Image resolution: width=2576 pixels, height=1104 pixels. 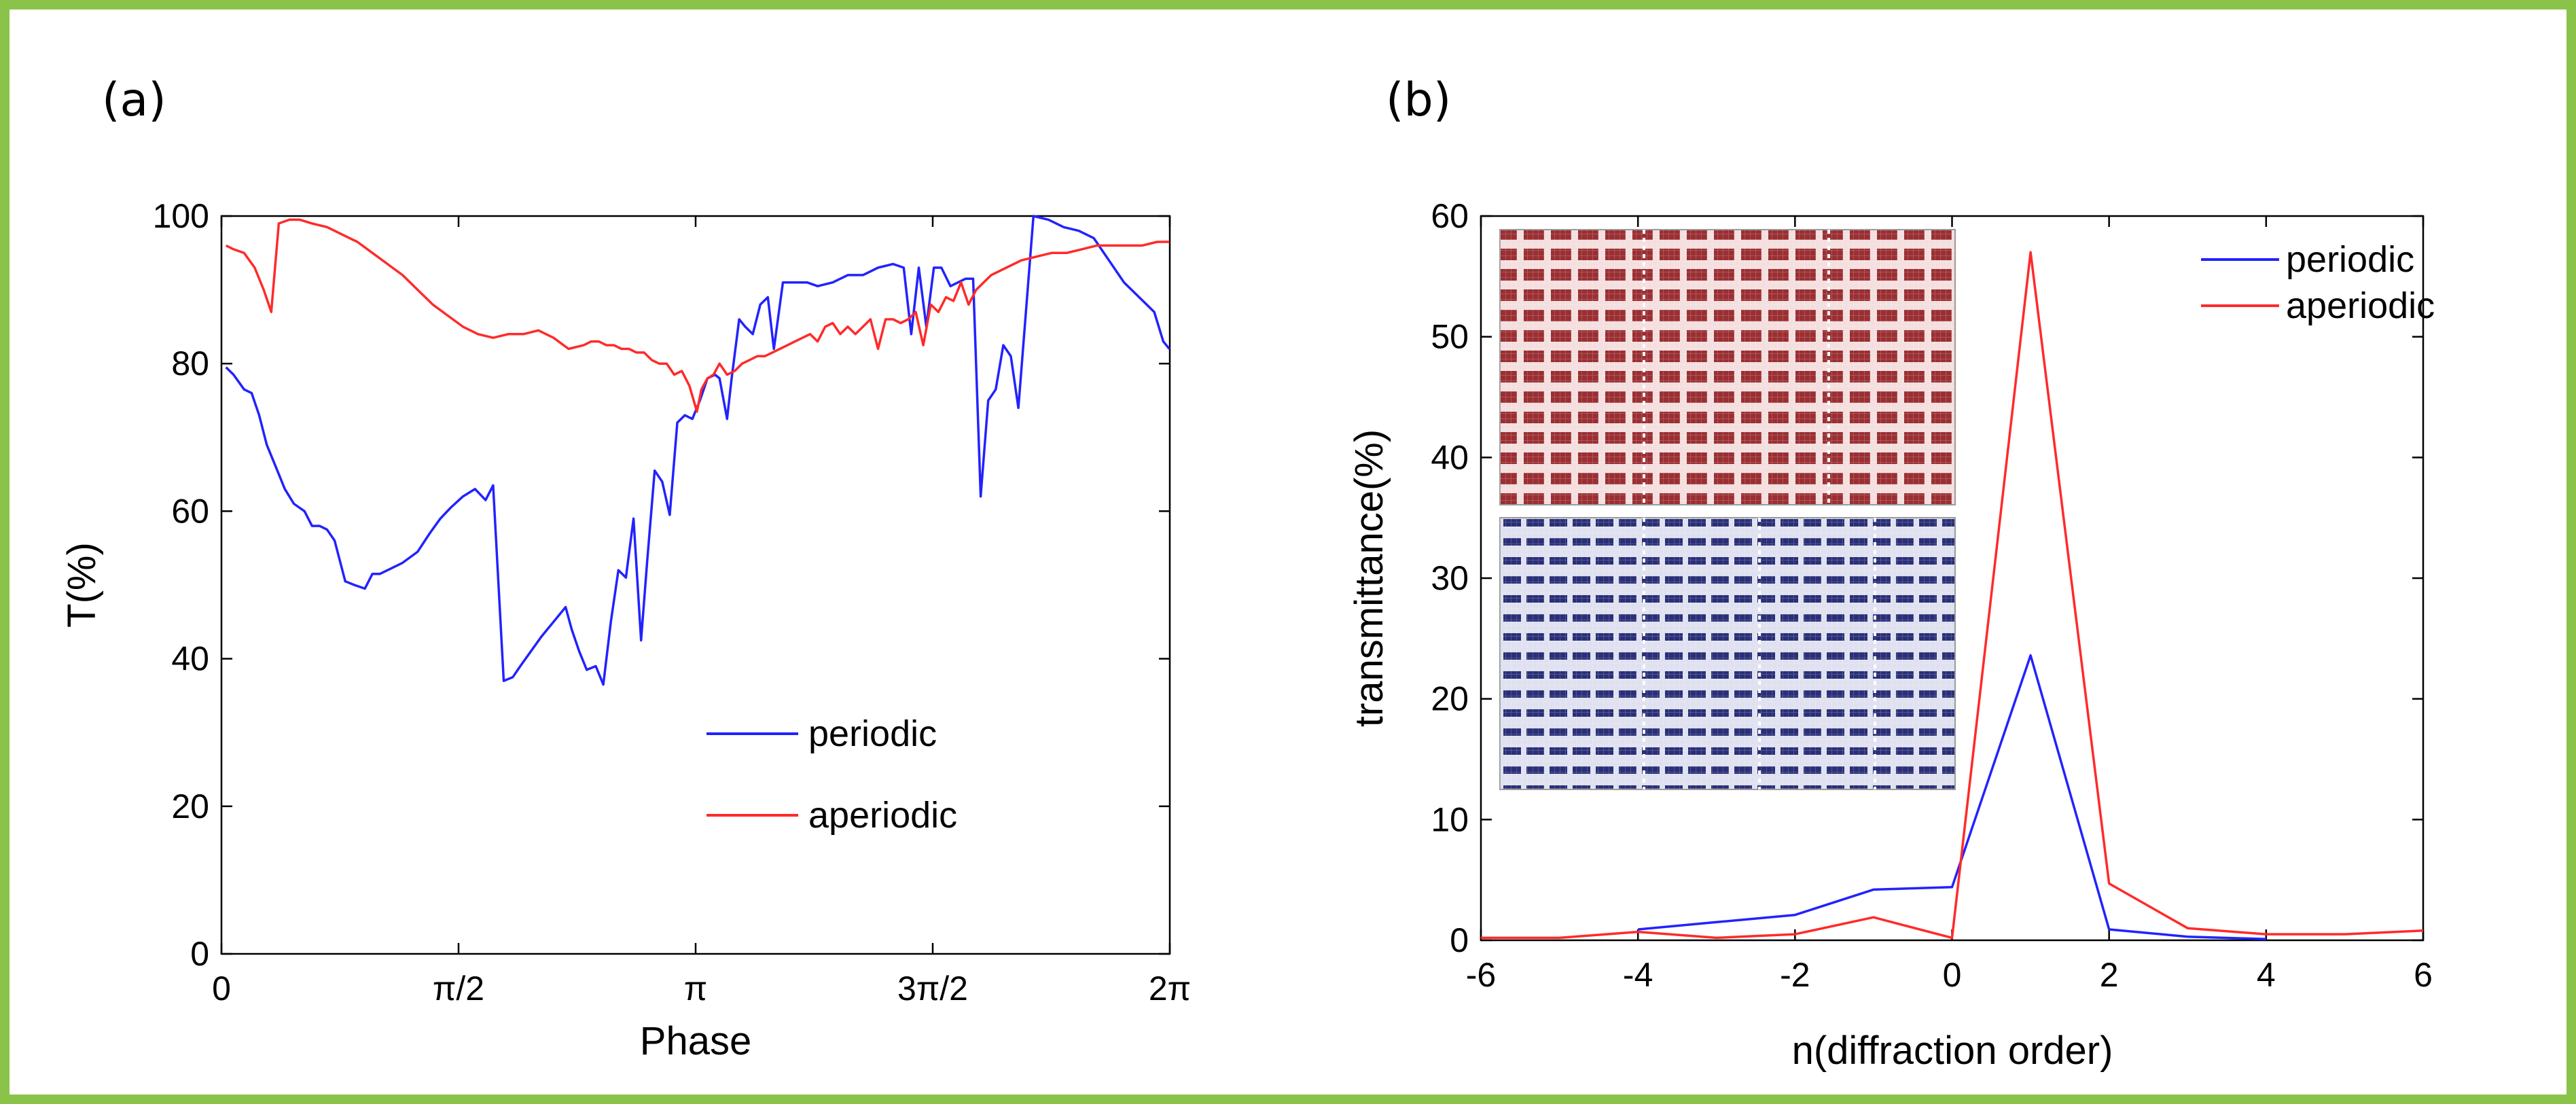 What do you see at coordinates (1369, 578) in the screenshot?
I see `panel-b-ylabel: transmittance(%)` at bounding box center [1369, 578].